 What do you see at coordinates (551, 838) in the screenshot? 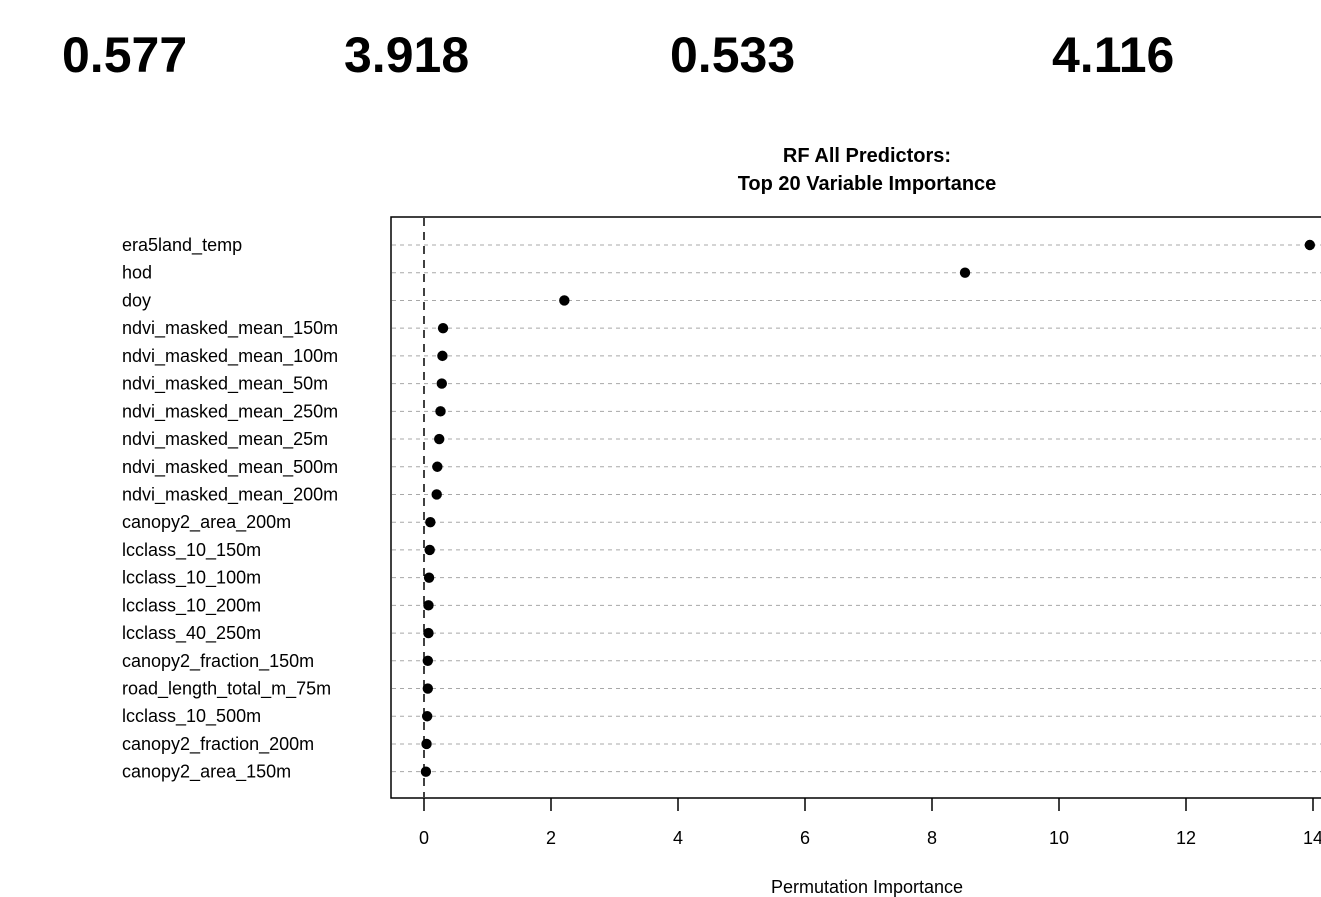
I see `x-tick-label: 2` at bounding box center [551, 838].